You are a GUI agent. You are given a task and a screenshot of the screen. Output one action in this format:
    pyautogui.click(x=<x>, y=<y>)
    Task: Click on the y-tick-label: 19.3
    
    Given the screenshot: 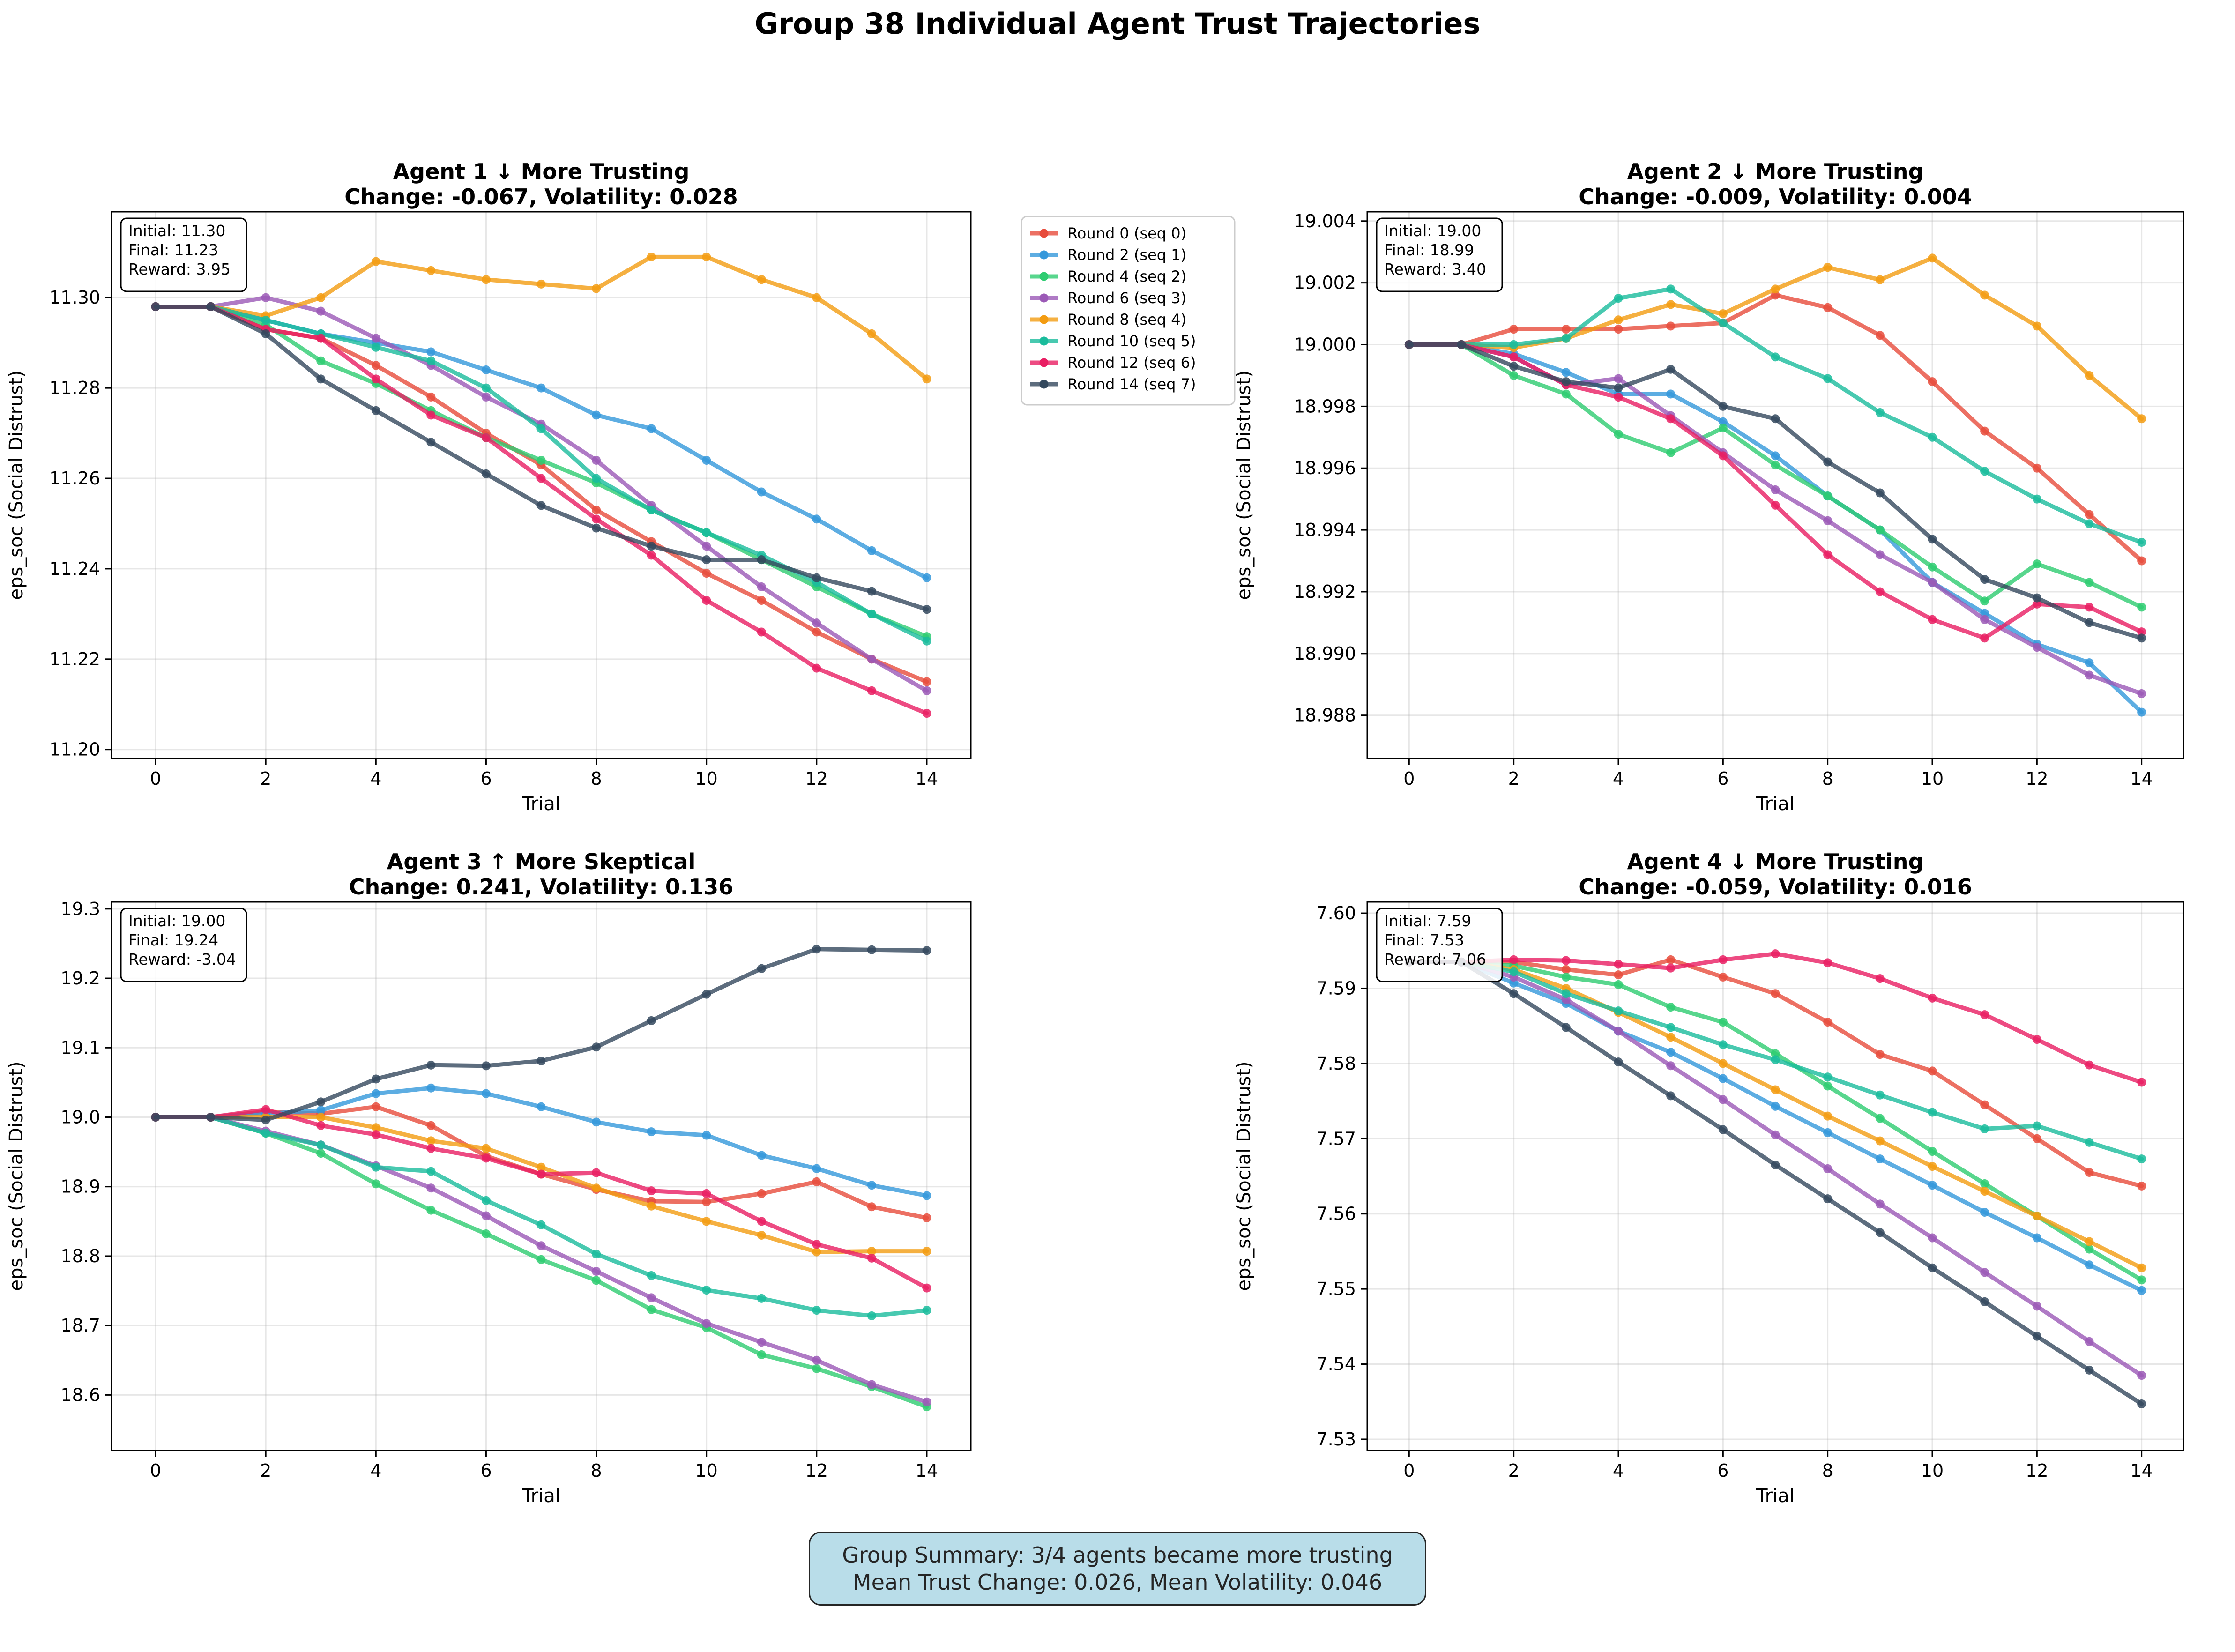 What is the action you would take?
    pyautogui.click(x=80, y=909)
    